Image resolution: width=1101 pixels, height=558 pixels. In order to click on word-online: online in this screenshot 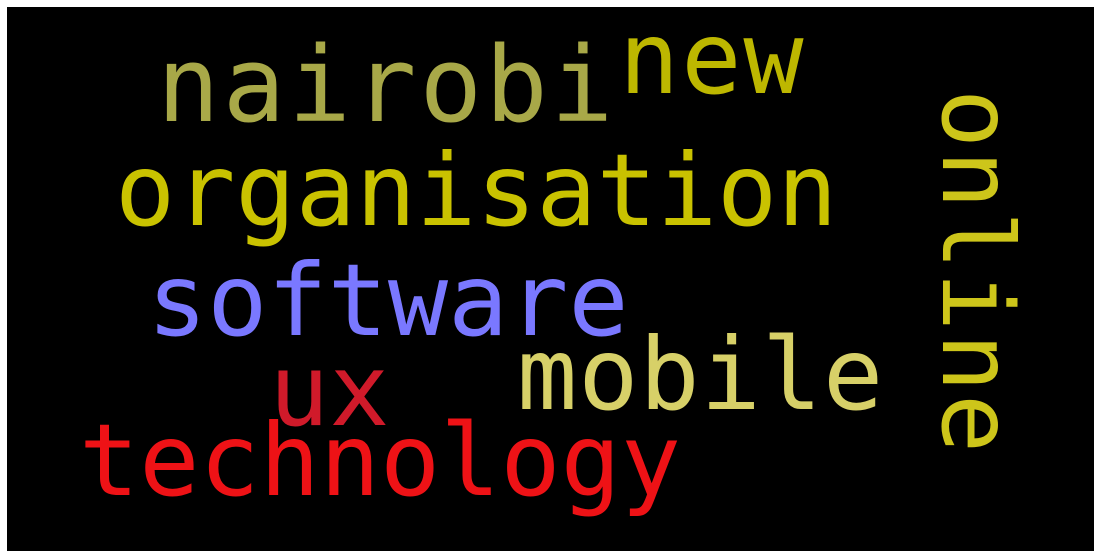, I will do `click(976, 272)`.